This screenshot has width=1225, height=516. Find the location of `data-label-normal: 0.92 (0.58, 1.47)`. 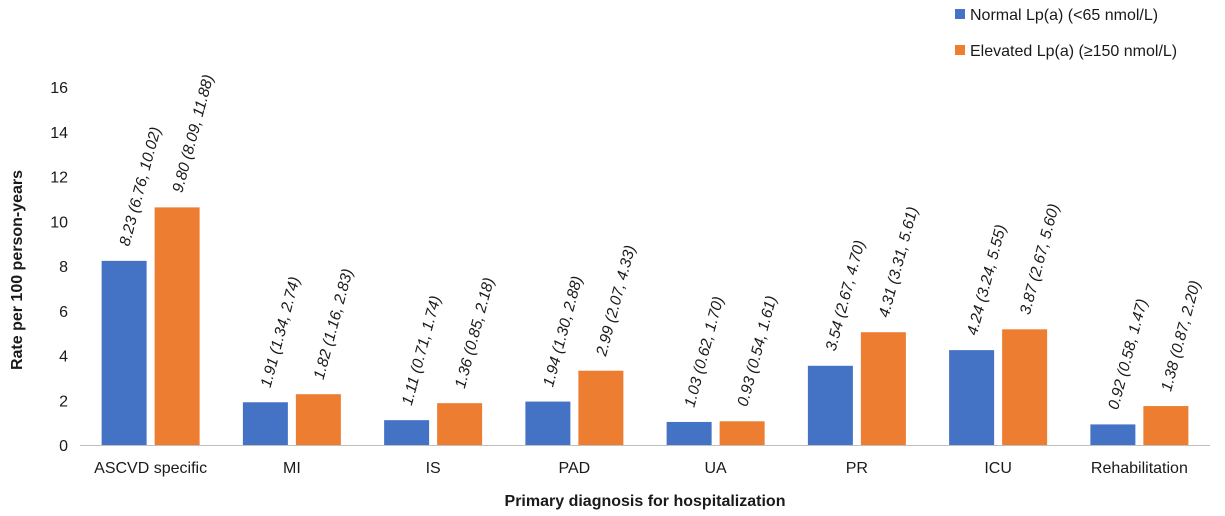

data-label-normal: 0.92 (0.58, 1.47) is located at coordinates (1128, 354).